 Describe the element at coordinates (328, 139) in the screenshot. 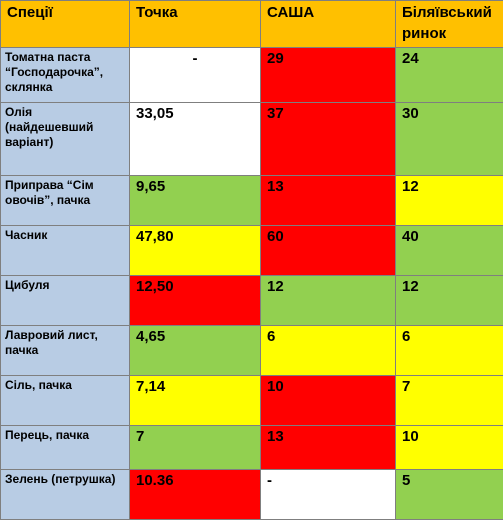

I see `price-sasha: 37` at that location.